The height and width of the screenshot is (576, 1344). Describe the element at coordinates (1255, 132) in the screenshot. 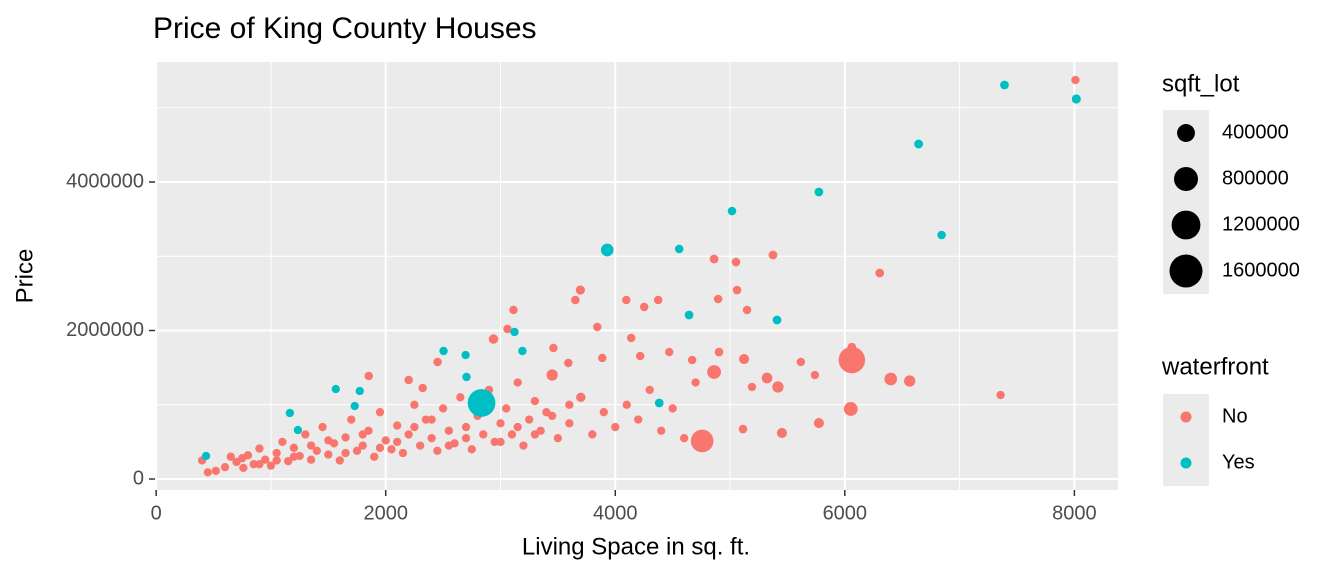

I see `legend-label: 400000` at that location.